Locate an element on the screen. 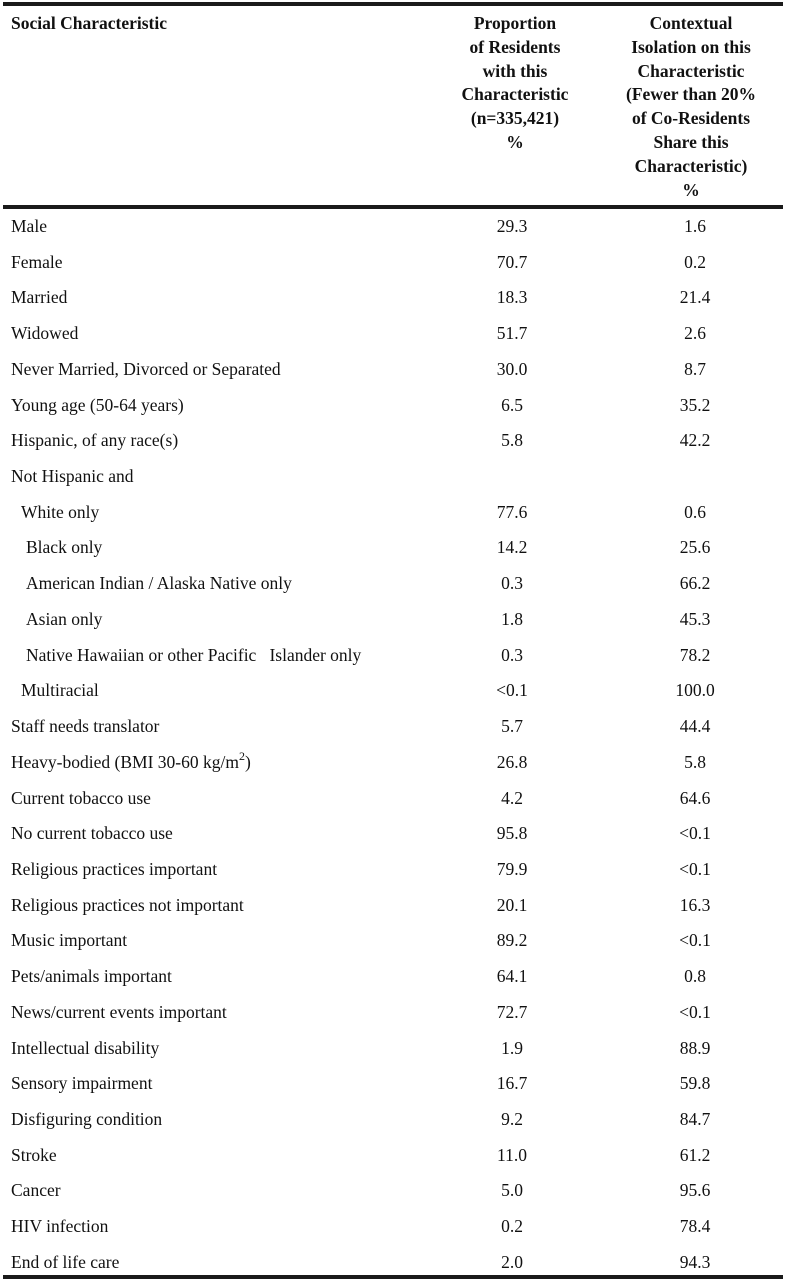 This screenshot has width=786, height=1282. row-label: Music important is located at coordinates (69, 940).